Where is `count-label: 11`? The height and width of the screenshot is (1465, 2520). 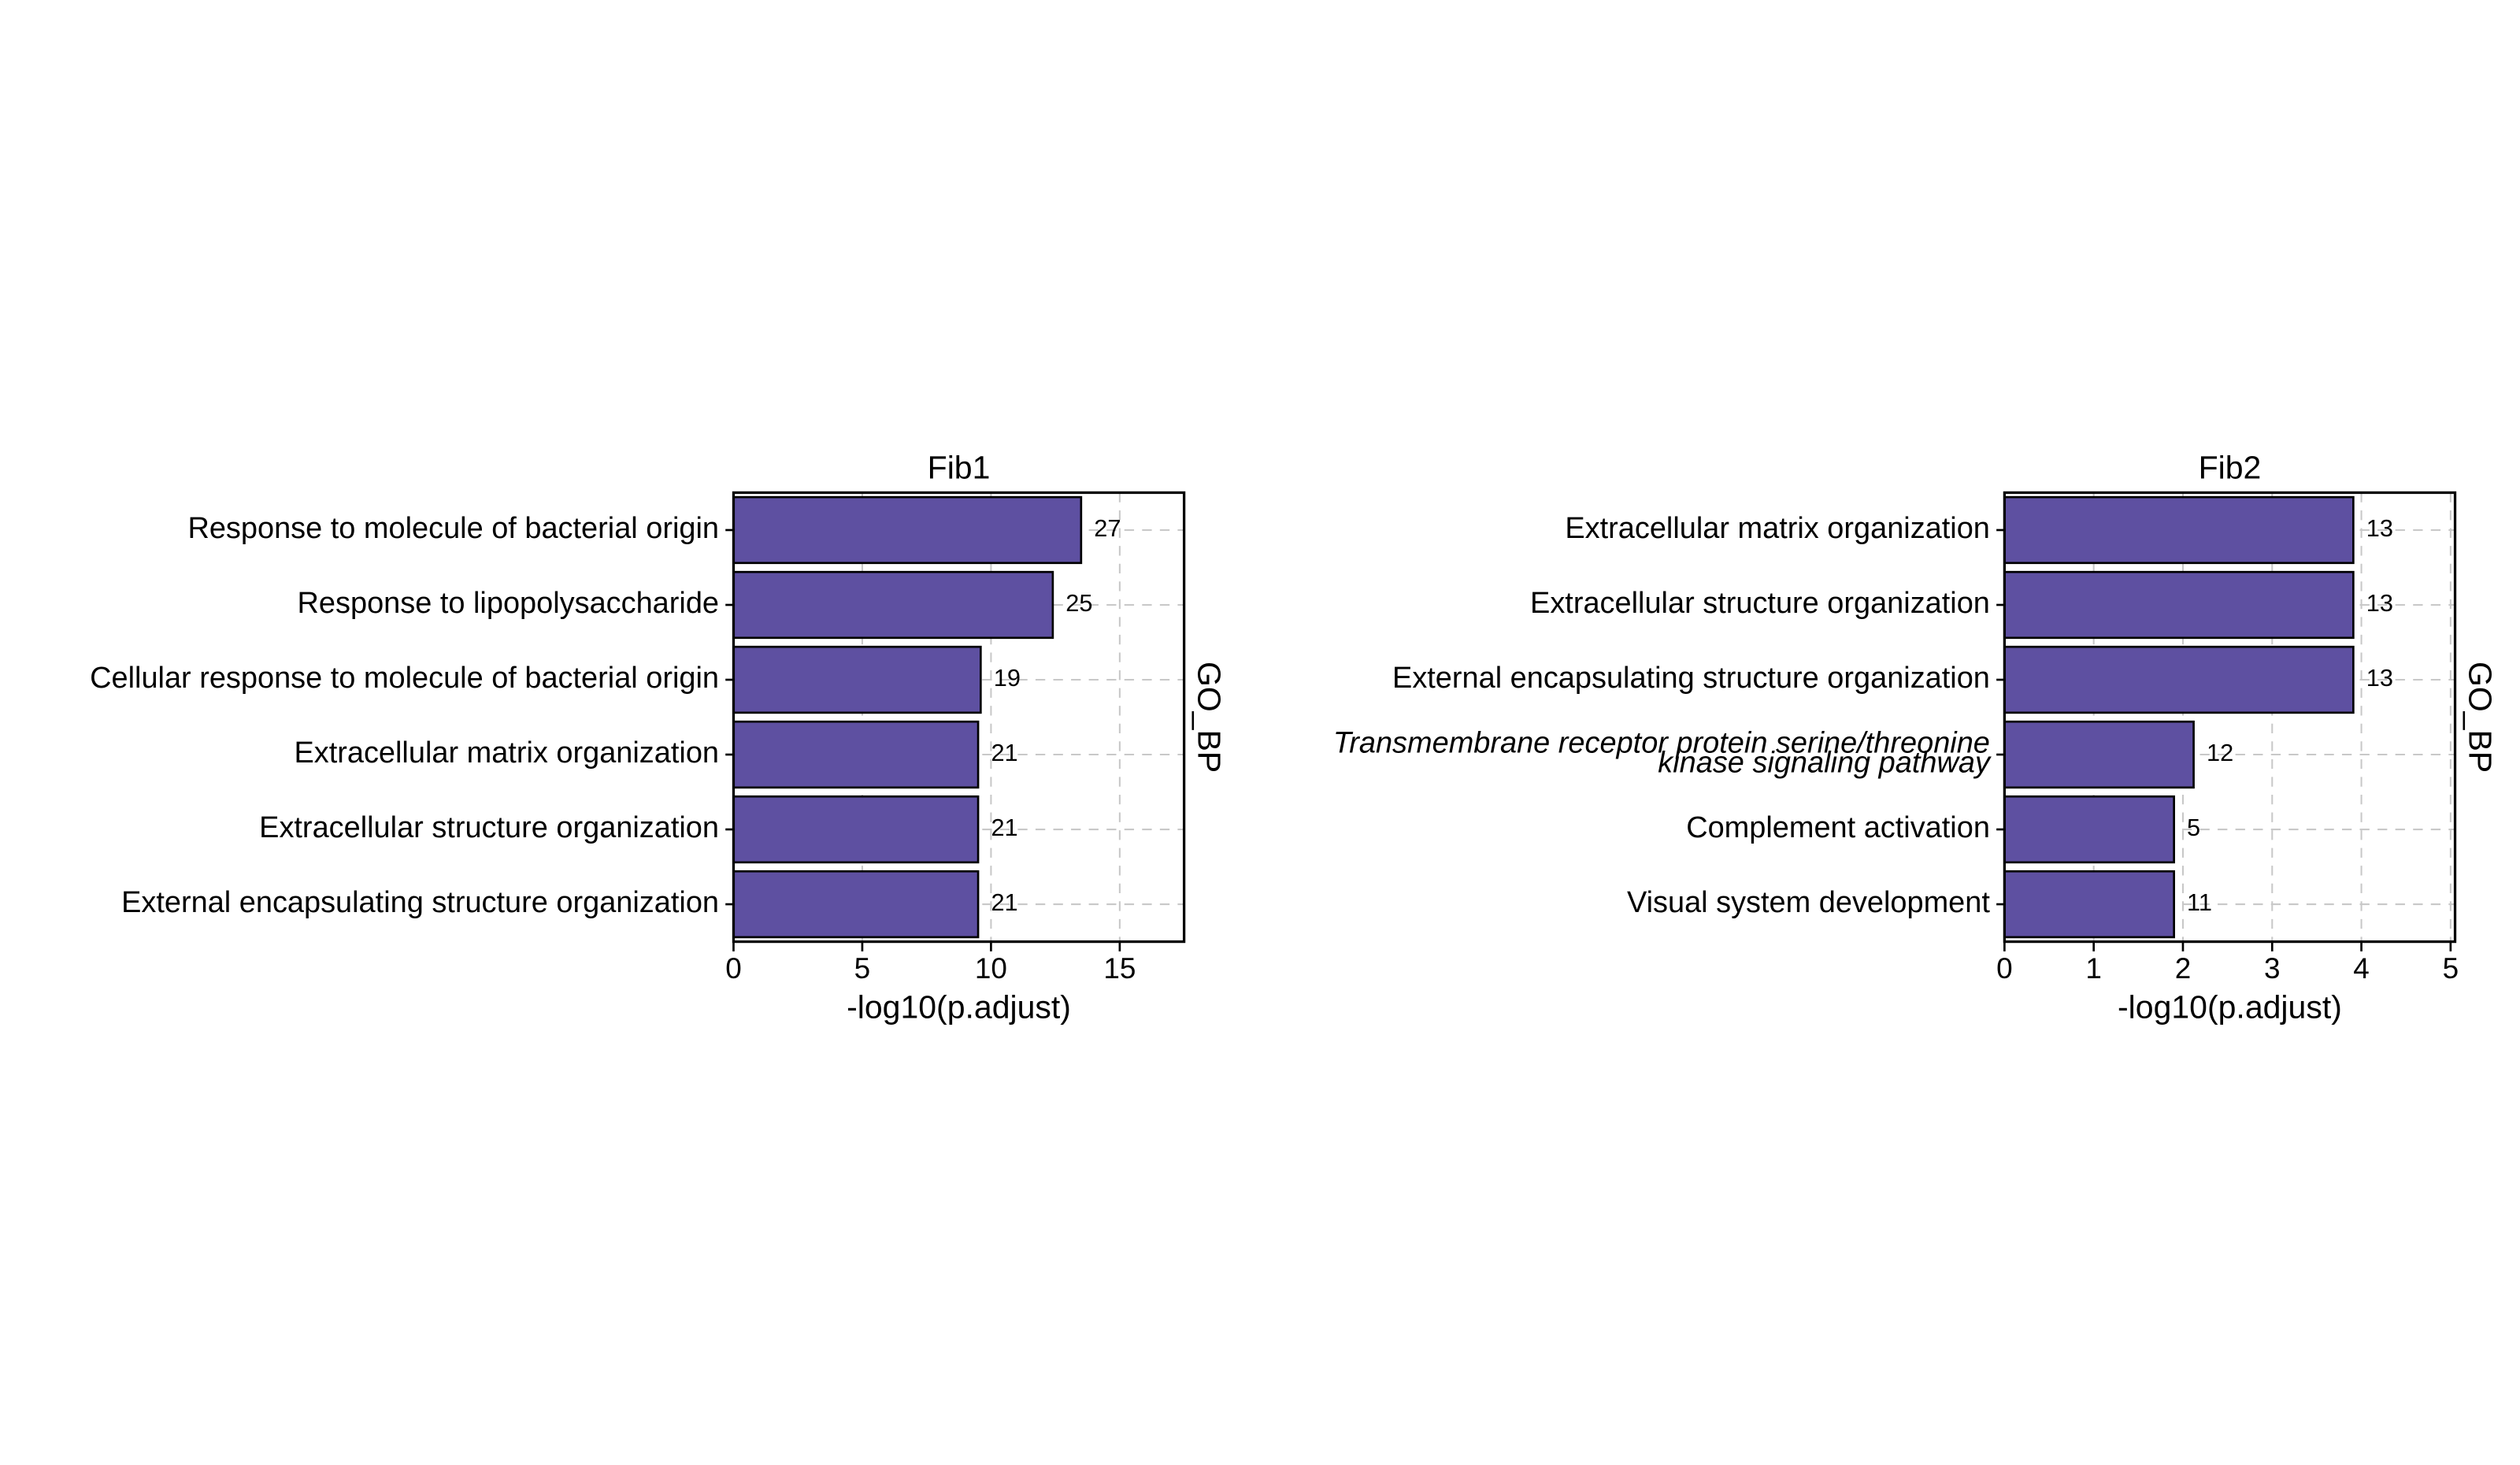 count-label: 11 is located at coordinates (2199, 902).